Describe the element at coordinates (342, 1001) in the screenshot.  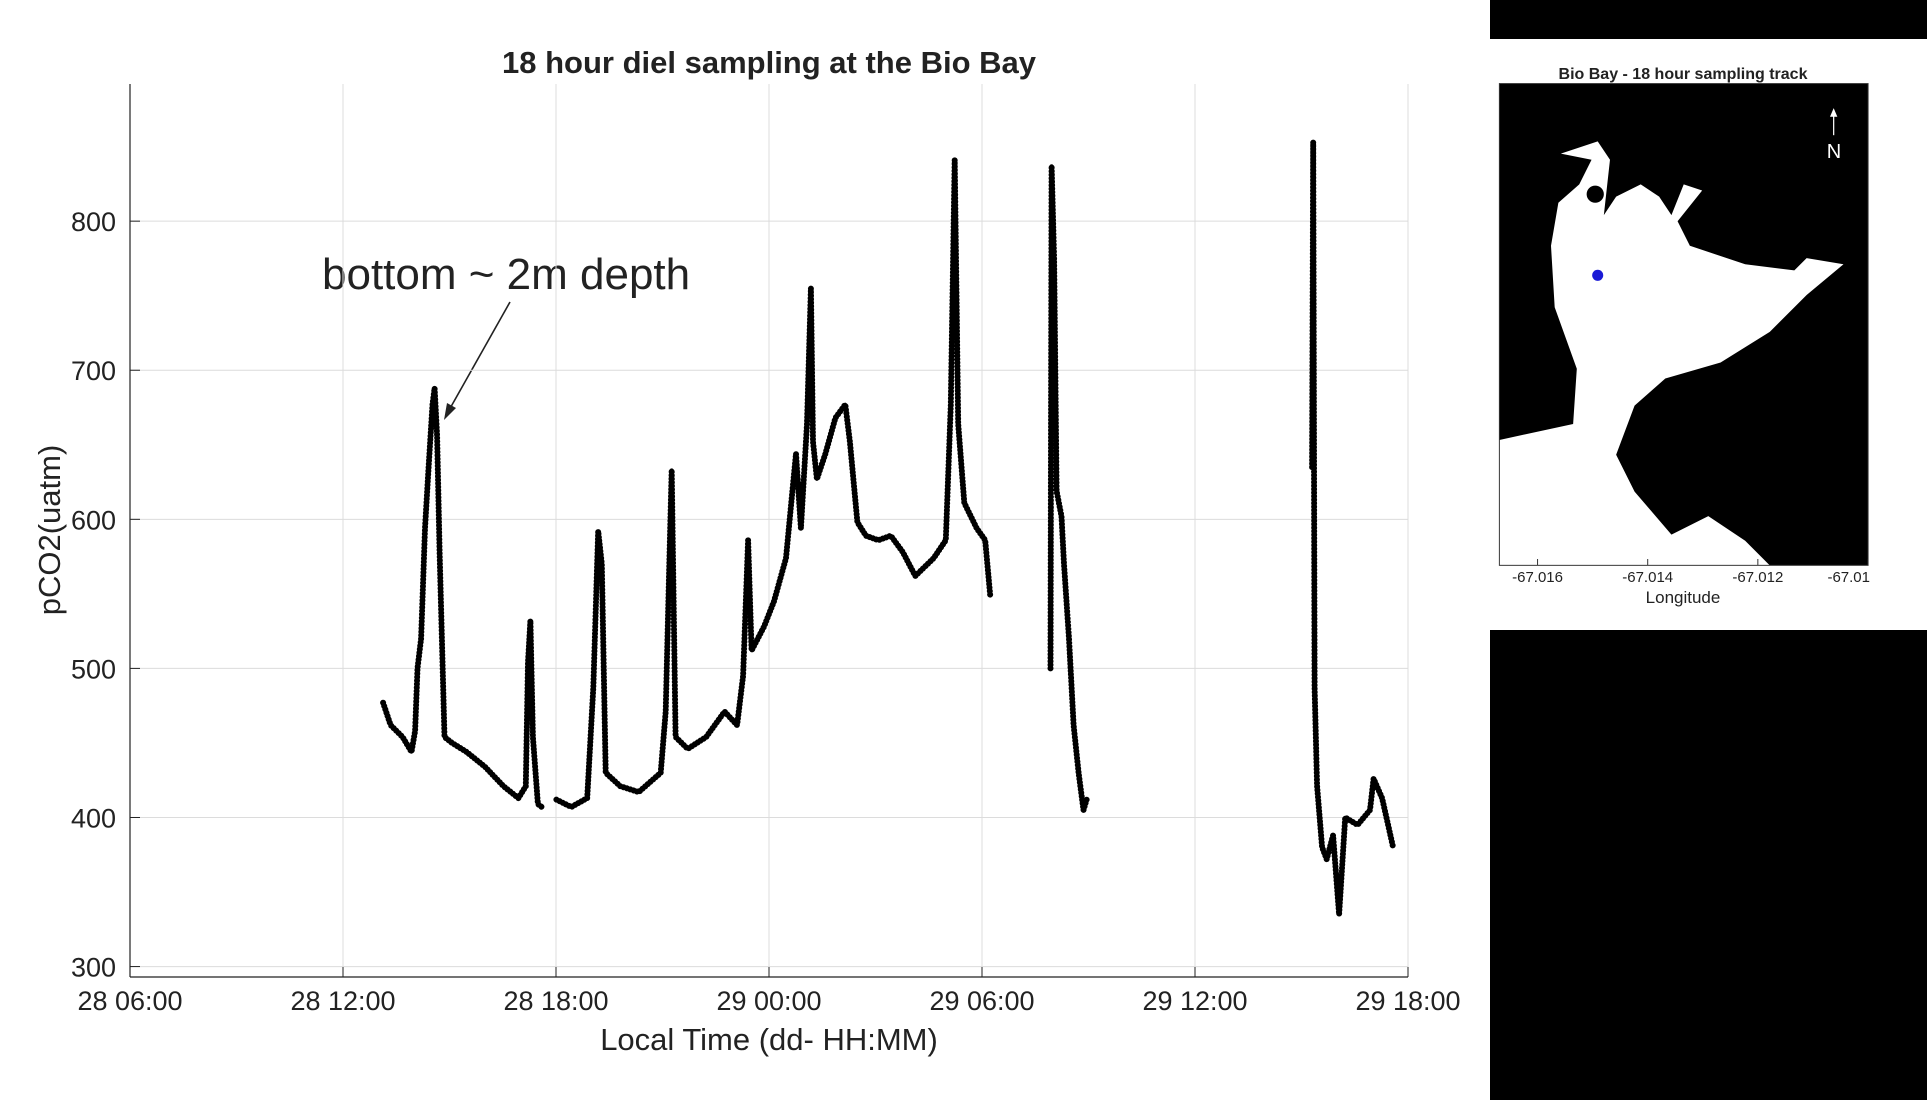
I see `x-tick-label: 28 12:00` at that location.